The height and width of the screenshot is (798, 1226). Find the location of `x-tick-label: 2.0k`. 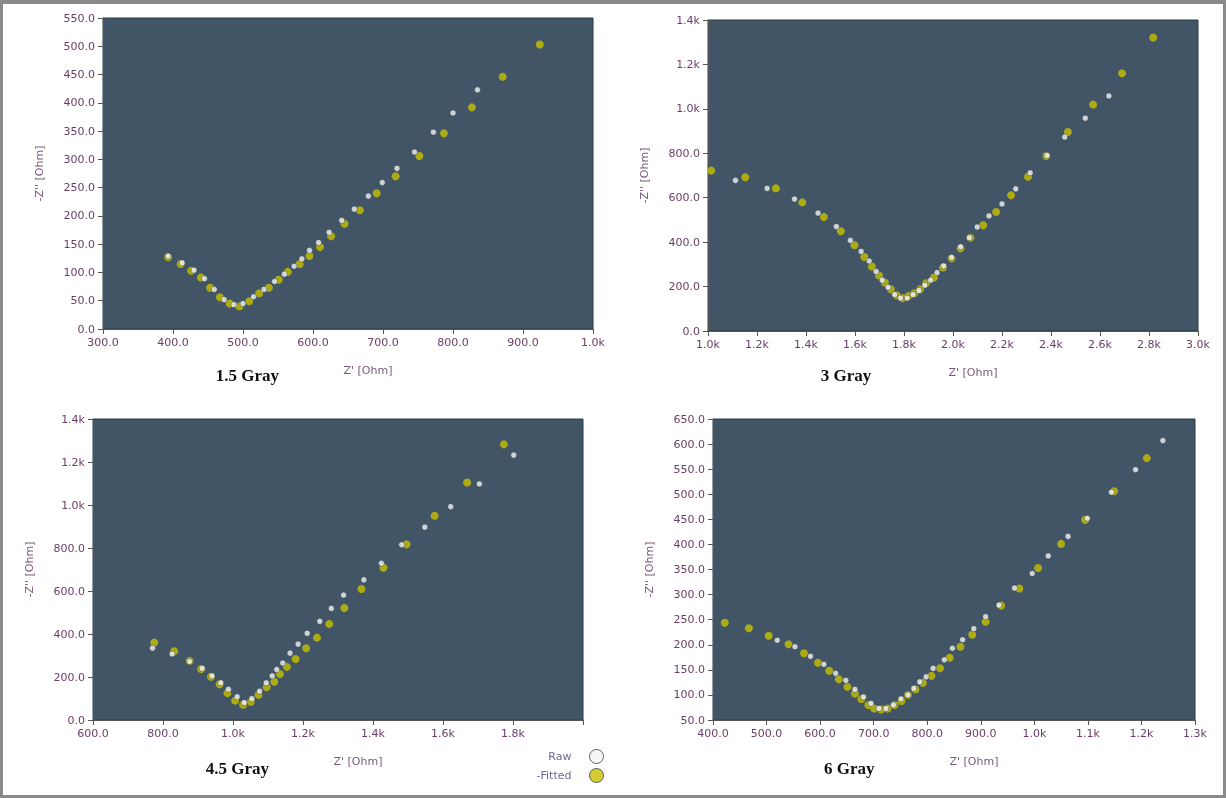

x-tick-label: 2.0k is located at coordinates (953, 344).